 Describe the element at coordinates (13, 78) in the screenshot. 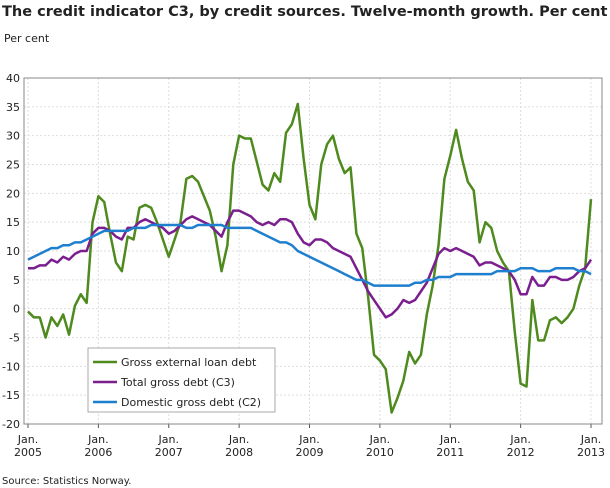

I see `y-tick-label: 40` at that location.